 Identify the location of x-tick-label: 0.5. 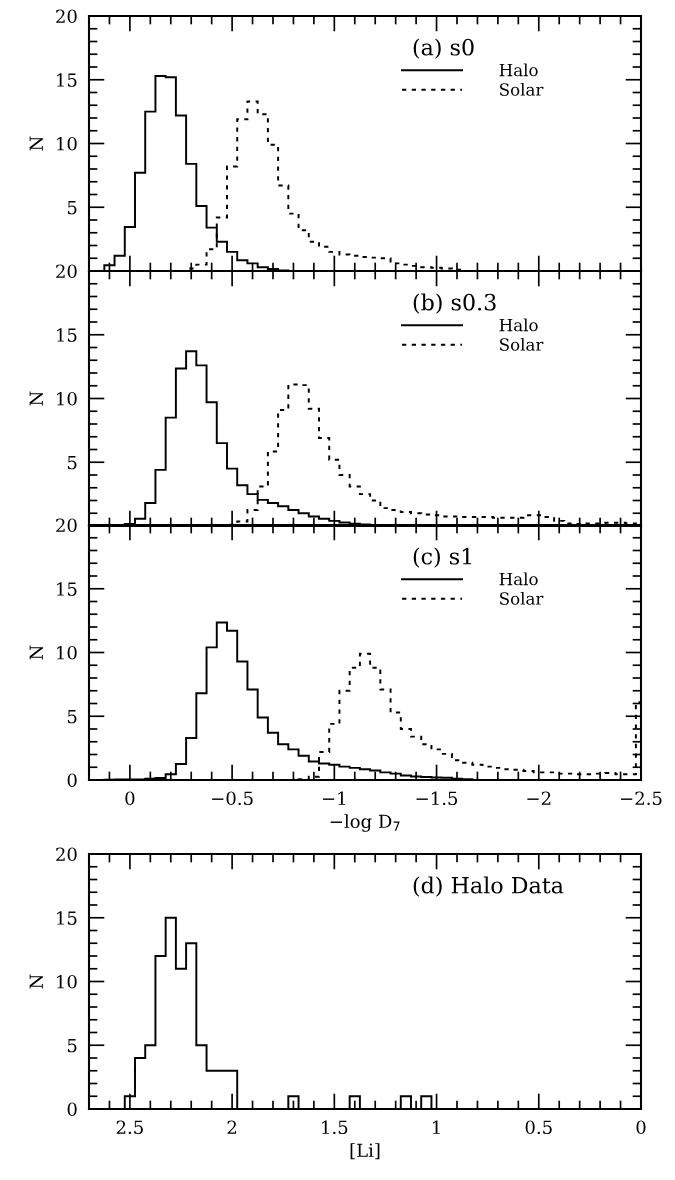
(538, 1127).